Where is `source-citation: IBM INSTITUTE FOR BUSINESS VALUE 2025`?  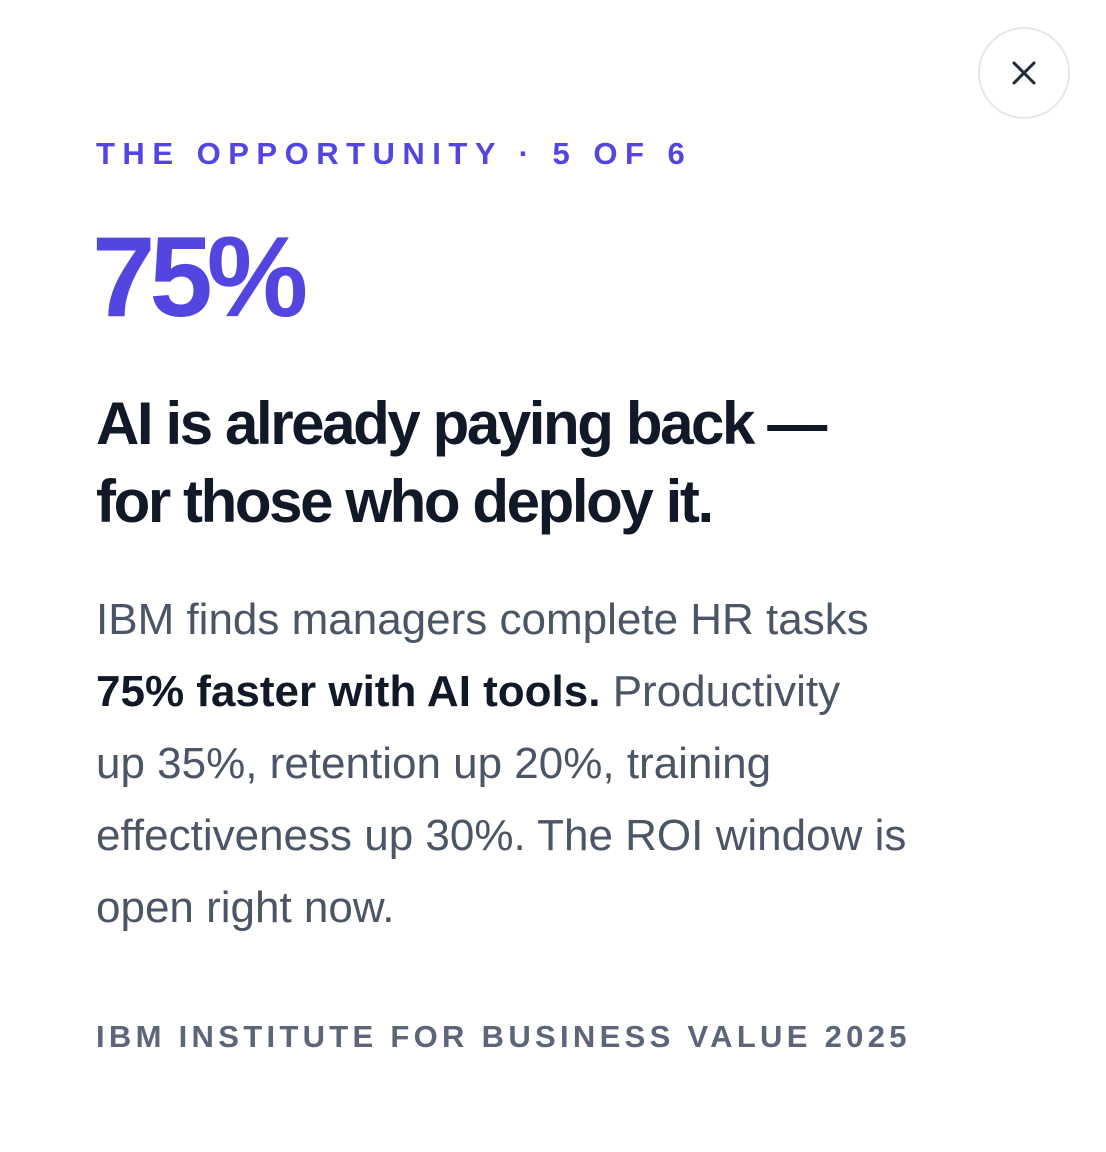
source-citation: IBM INSTITUTE FOR BUSINESS VALUE 2025 is located at coordinates (503, 1036).